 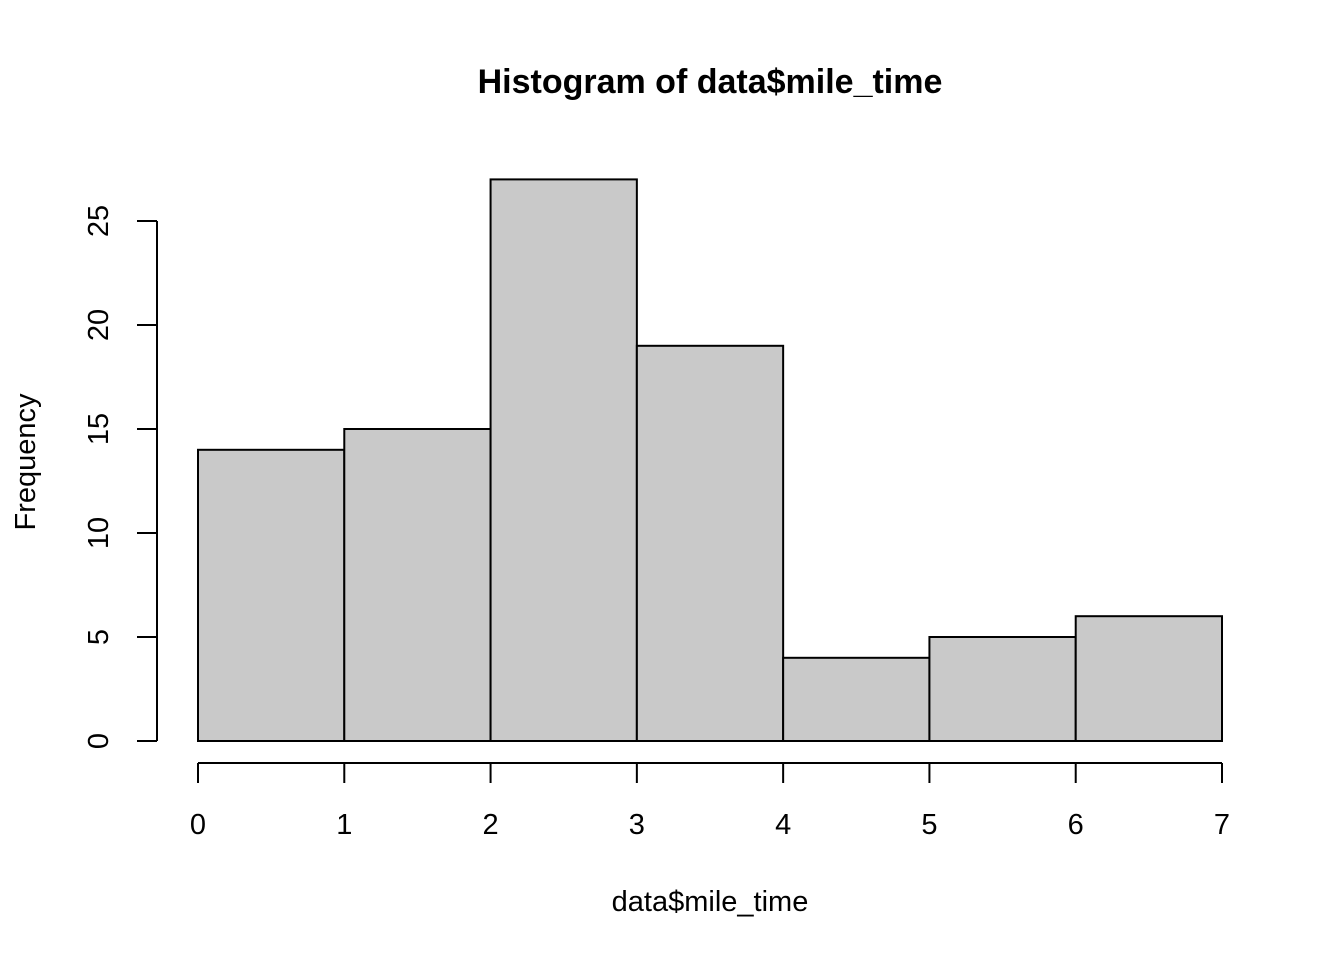 I want to click on y-tick-label-0: 0, so click(x=99, y=741).